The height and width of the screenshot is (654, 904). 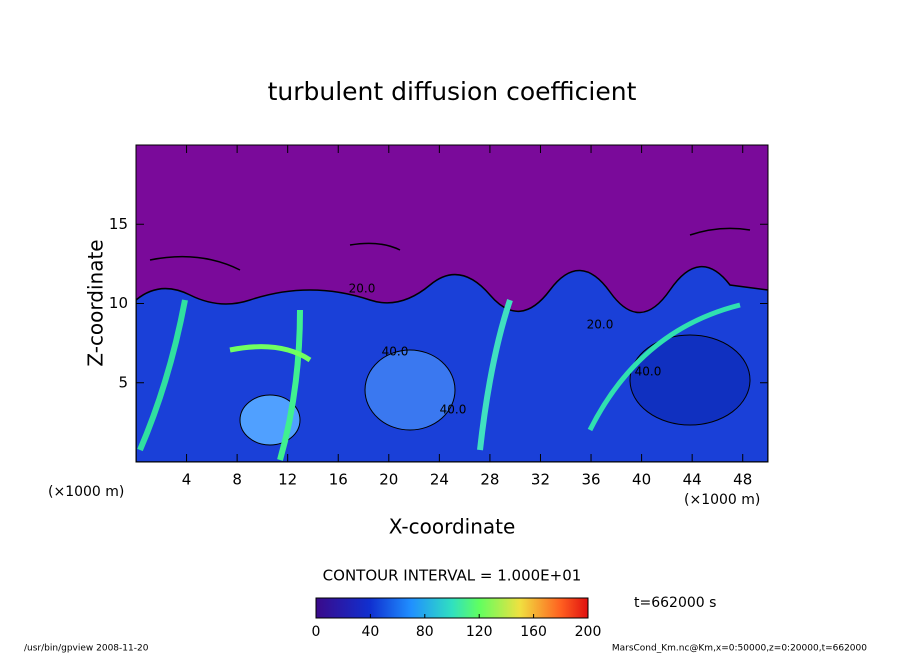 I want to click on footer-left: /usr/bin/gpview 2008-11-20, so click(x=86, y=649).